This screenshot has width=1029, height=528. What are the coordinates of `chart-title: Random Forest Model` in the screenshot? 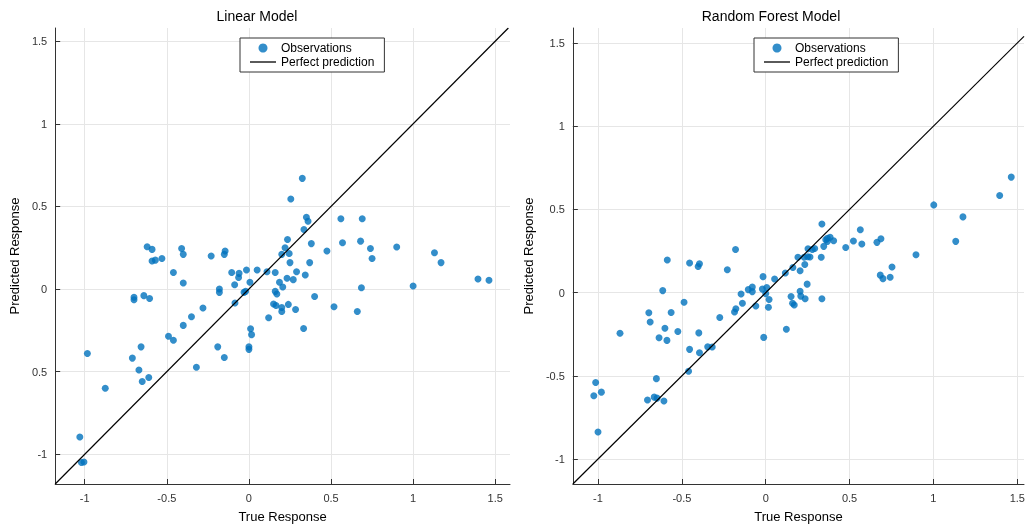 It's located at (771, 16).